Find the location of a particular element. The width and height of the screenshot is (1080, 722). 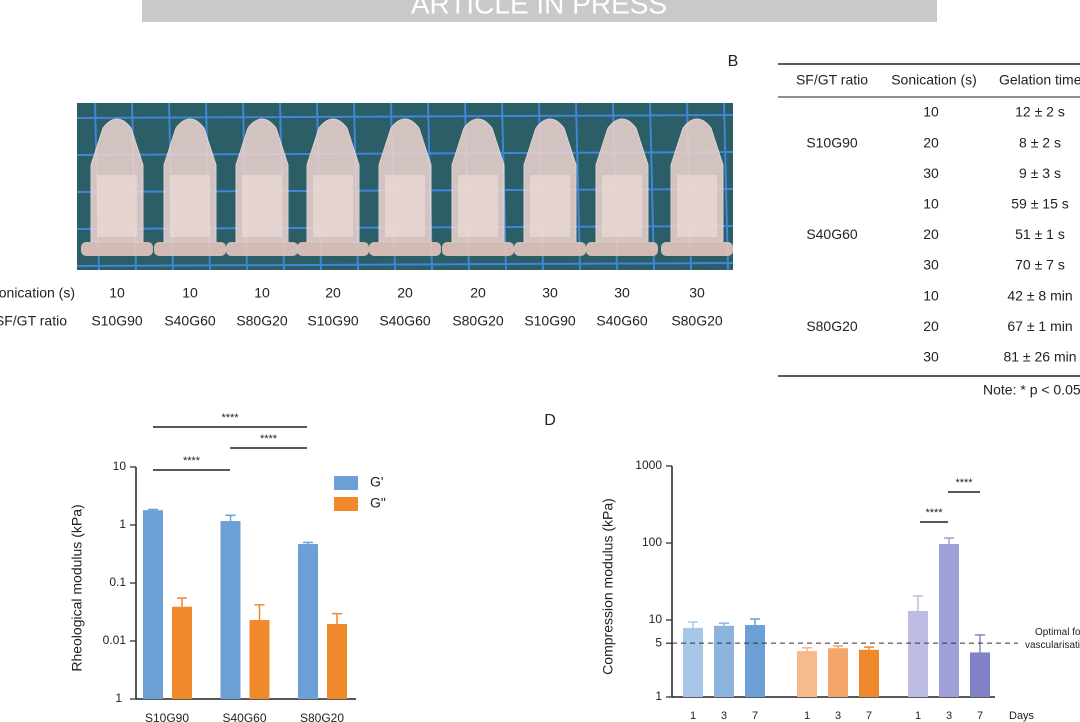

table-cell: 59 ± 15 s is located at coordinates (1040, 204).